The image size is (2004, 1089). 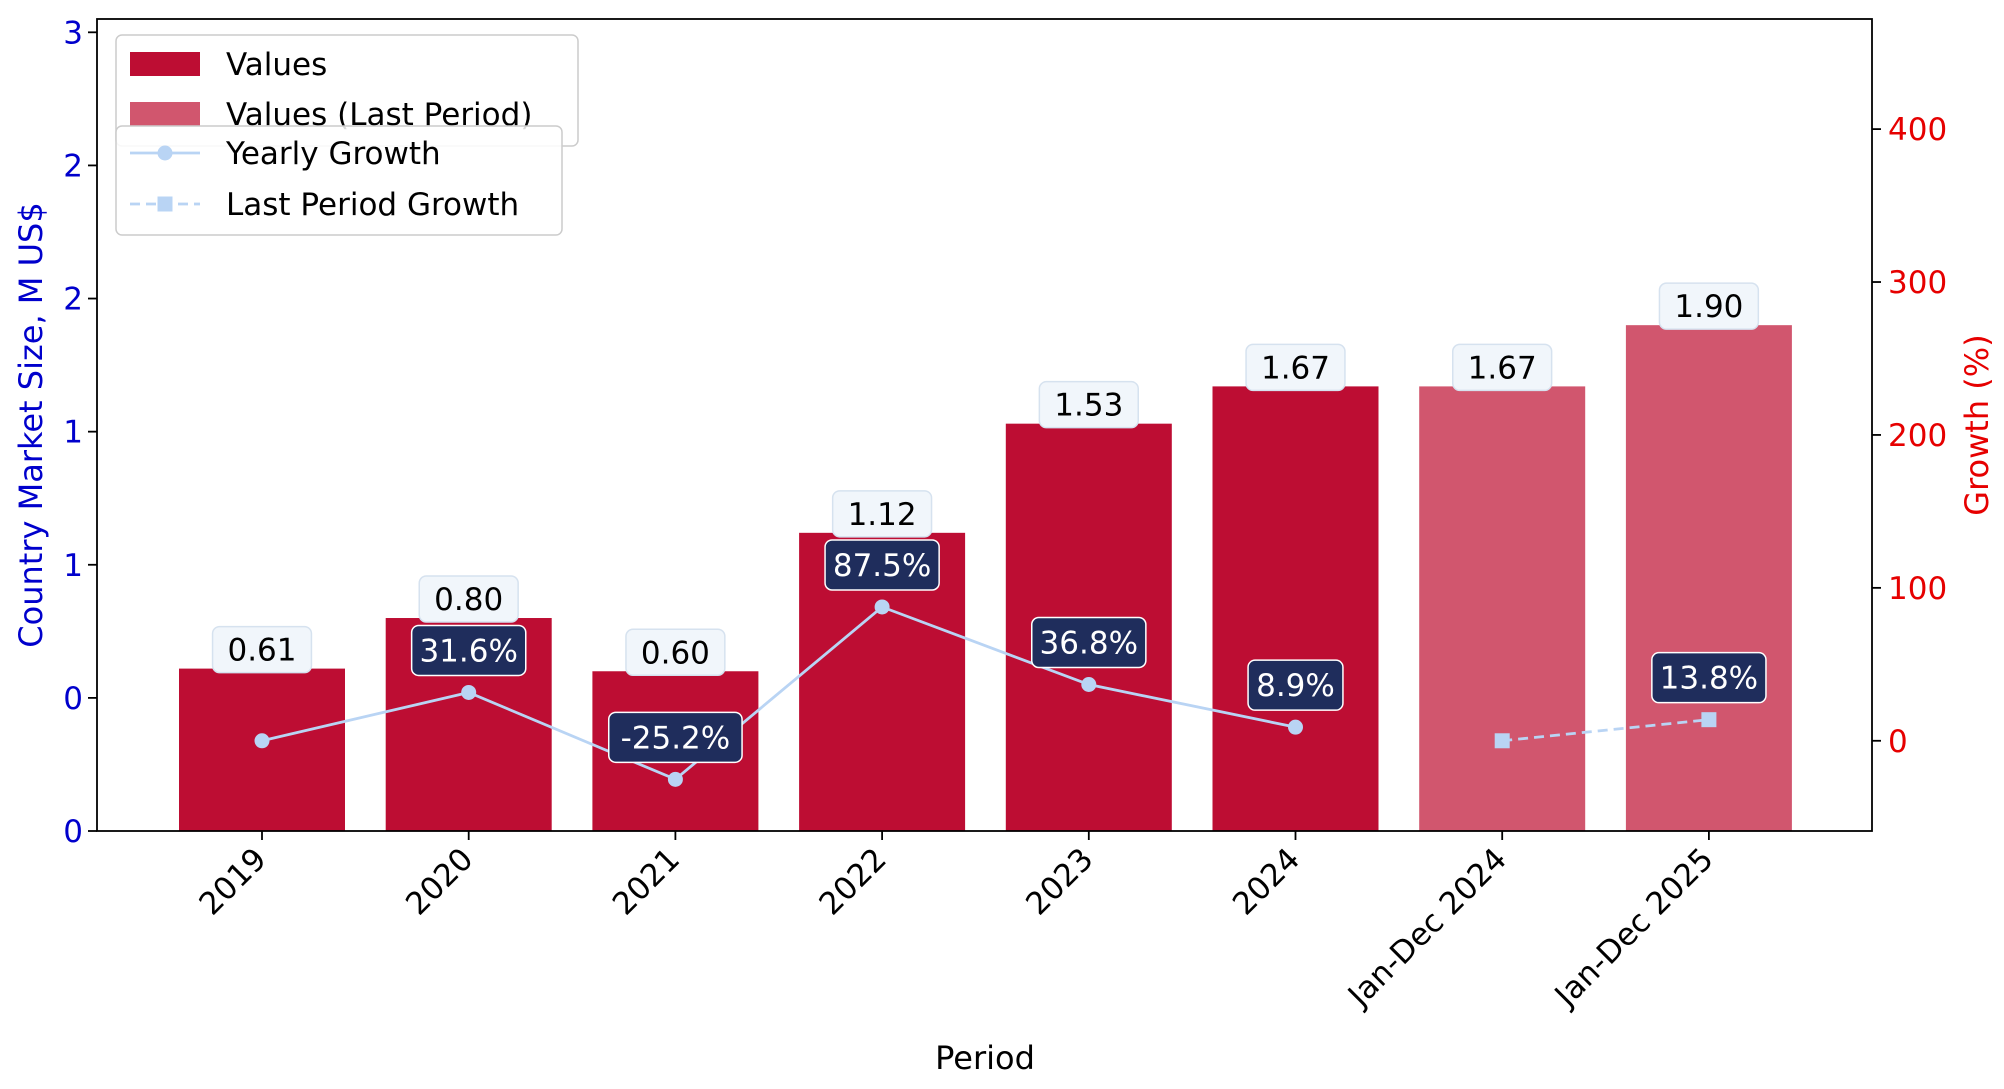 I want to click on legend-box-lines, so click(x=339, y=180).